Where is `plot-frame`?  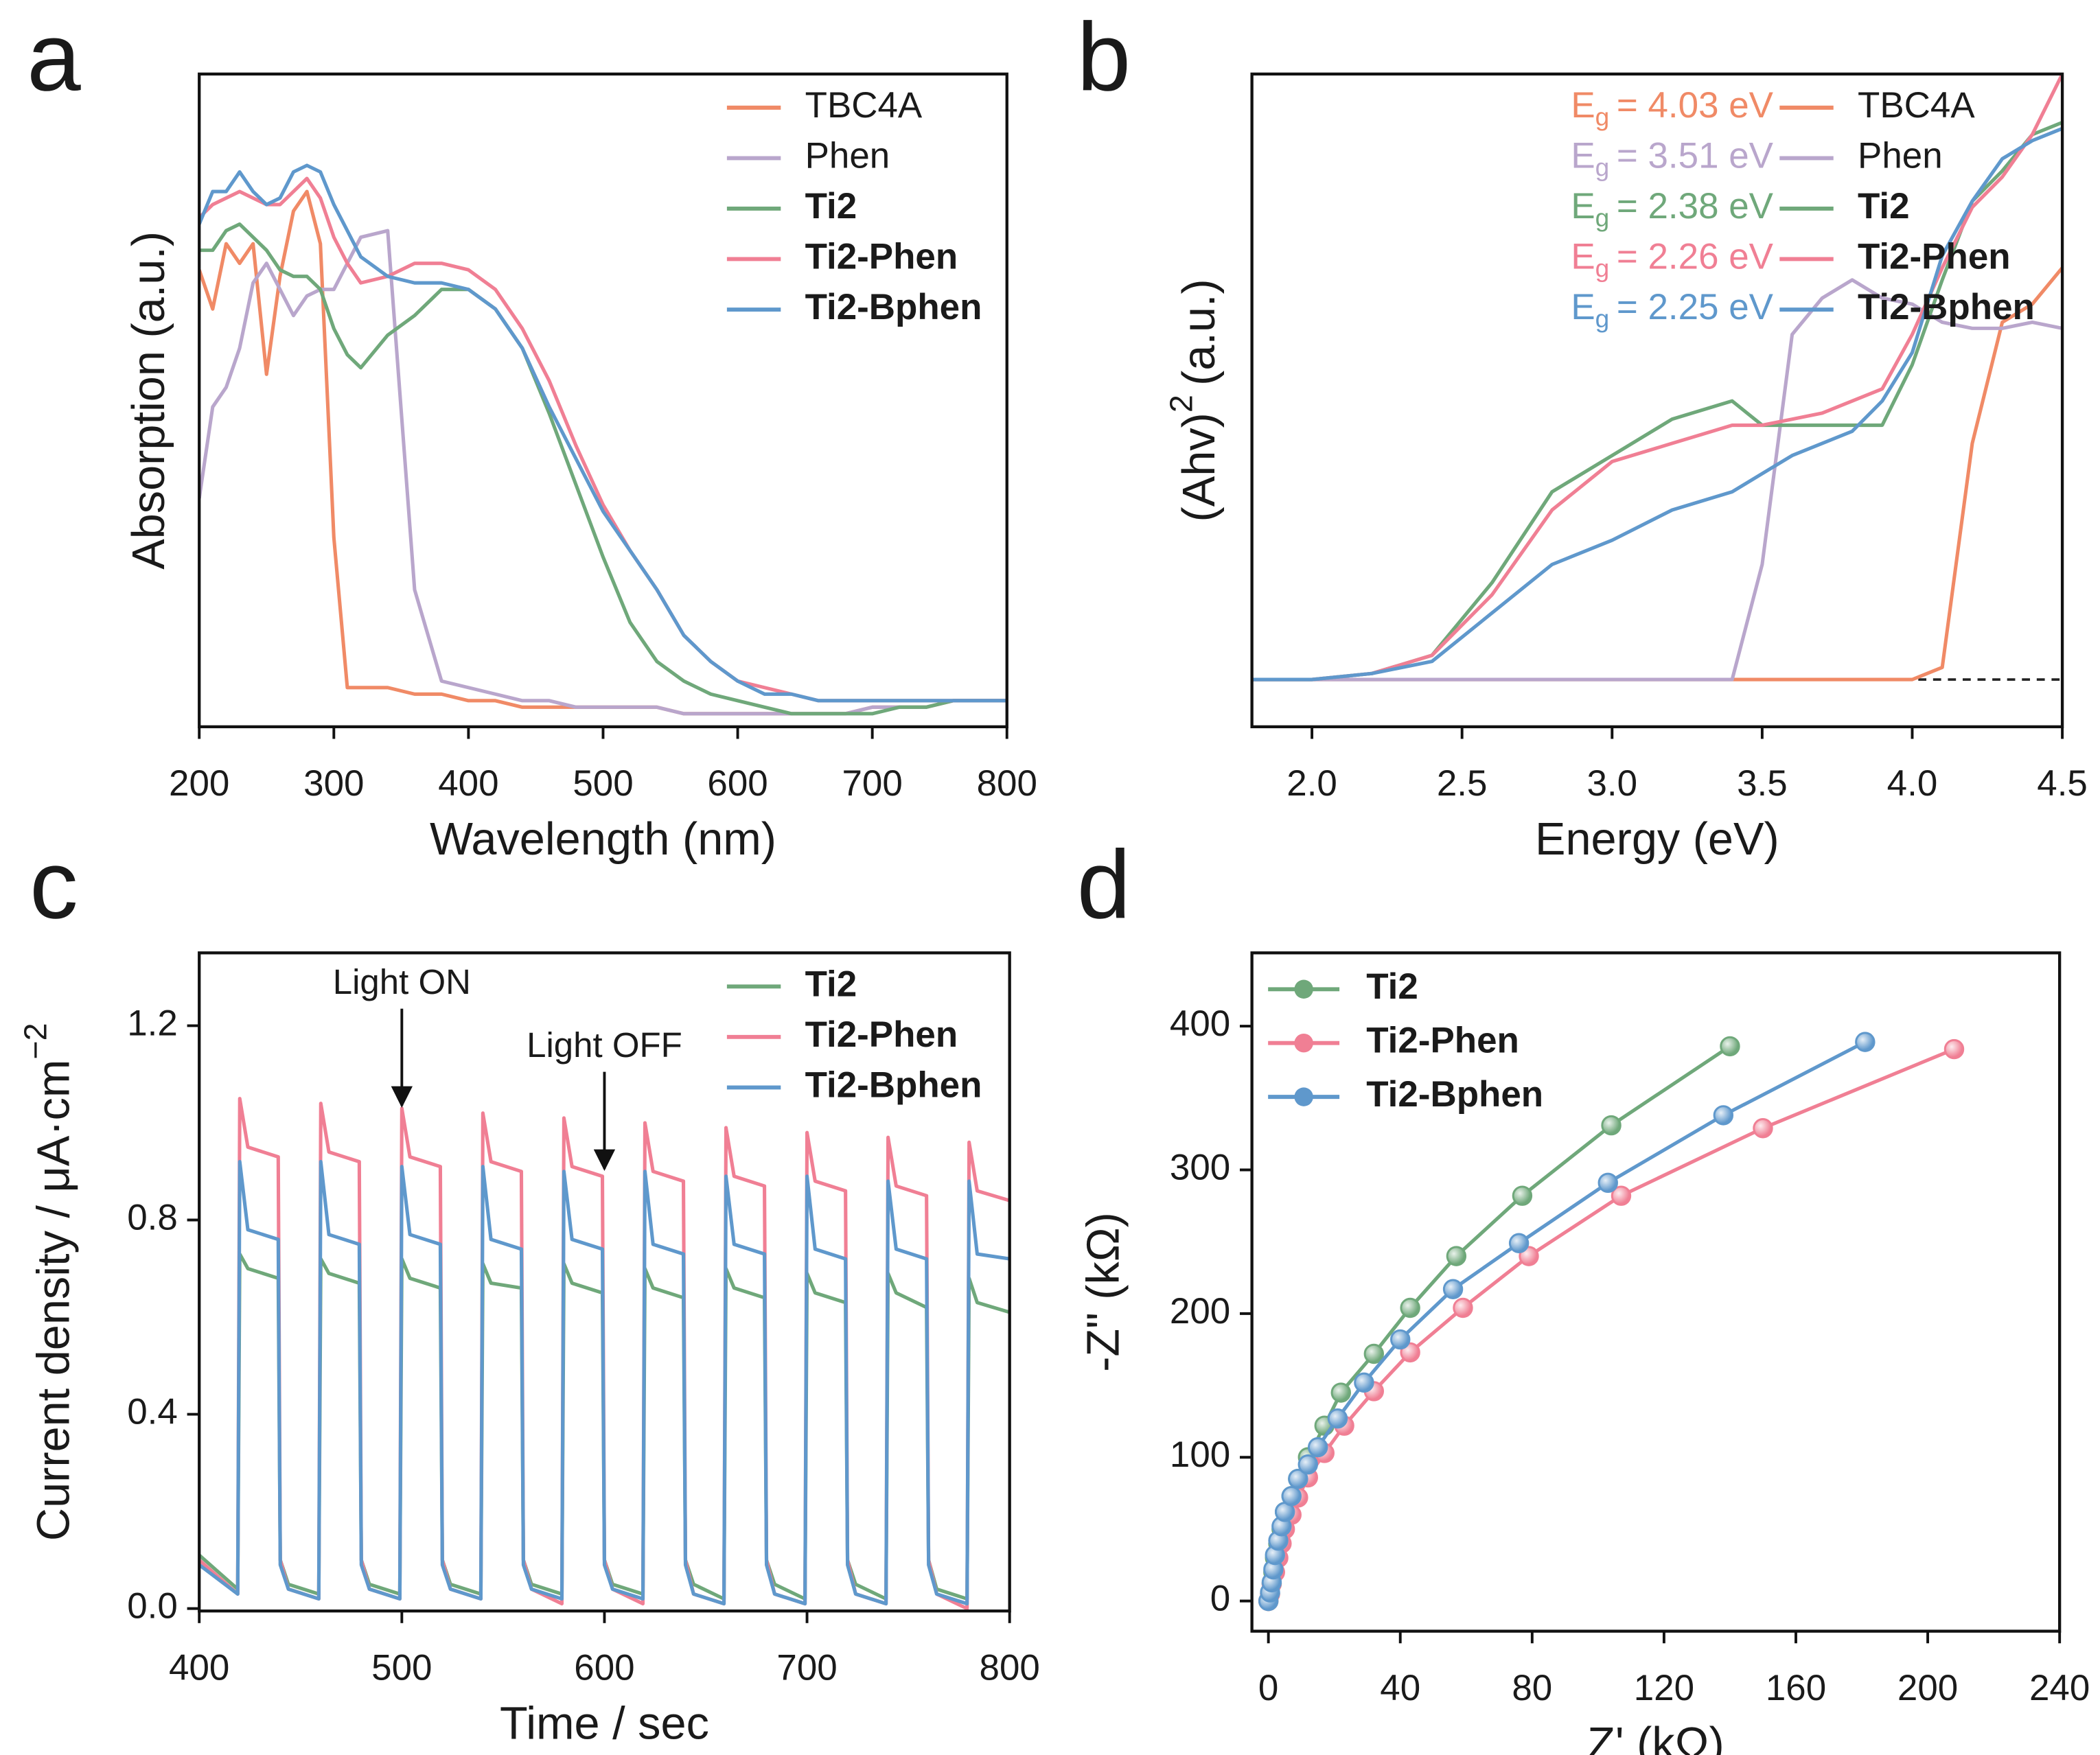
plot-frame is located at coordinates (604, 1282).